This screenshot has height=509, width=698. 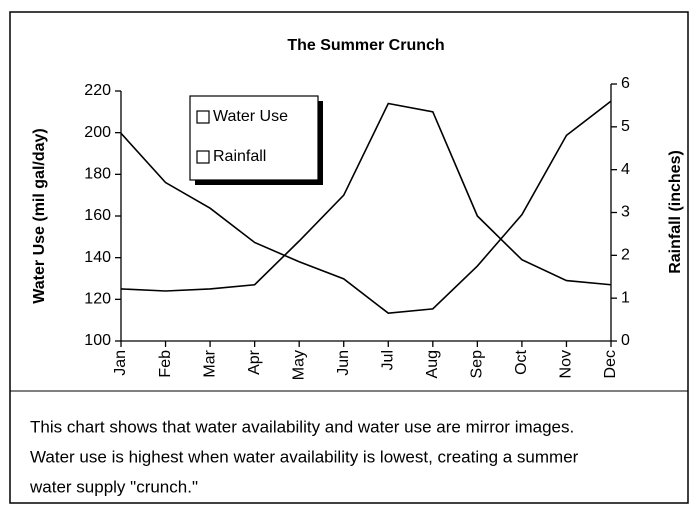 What do you see at coordinates (165, 364) in the screenshot?
I see `x-tick-label: Feb` at bounding box center [165, 364].